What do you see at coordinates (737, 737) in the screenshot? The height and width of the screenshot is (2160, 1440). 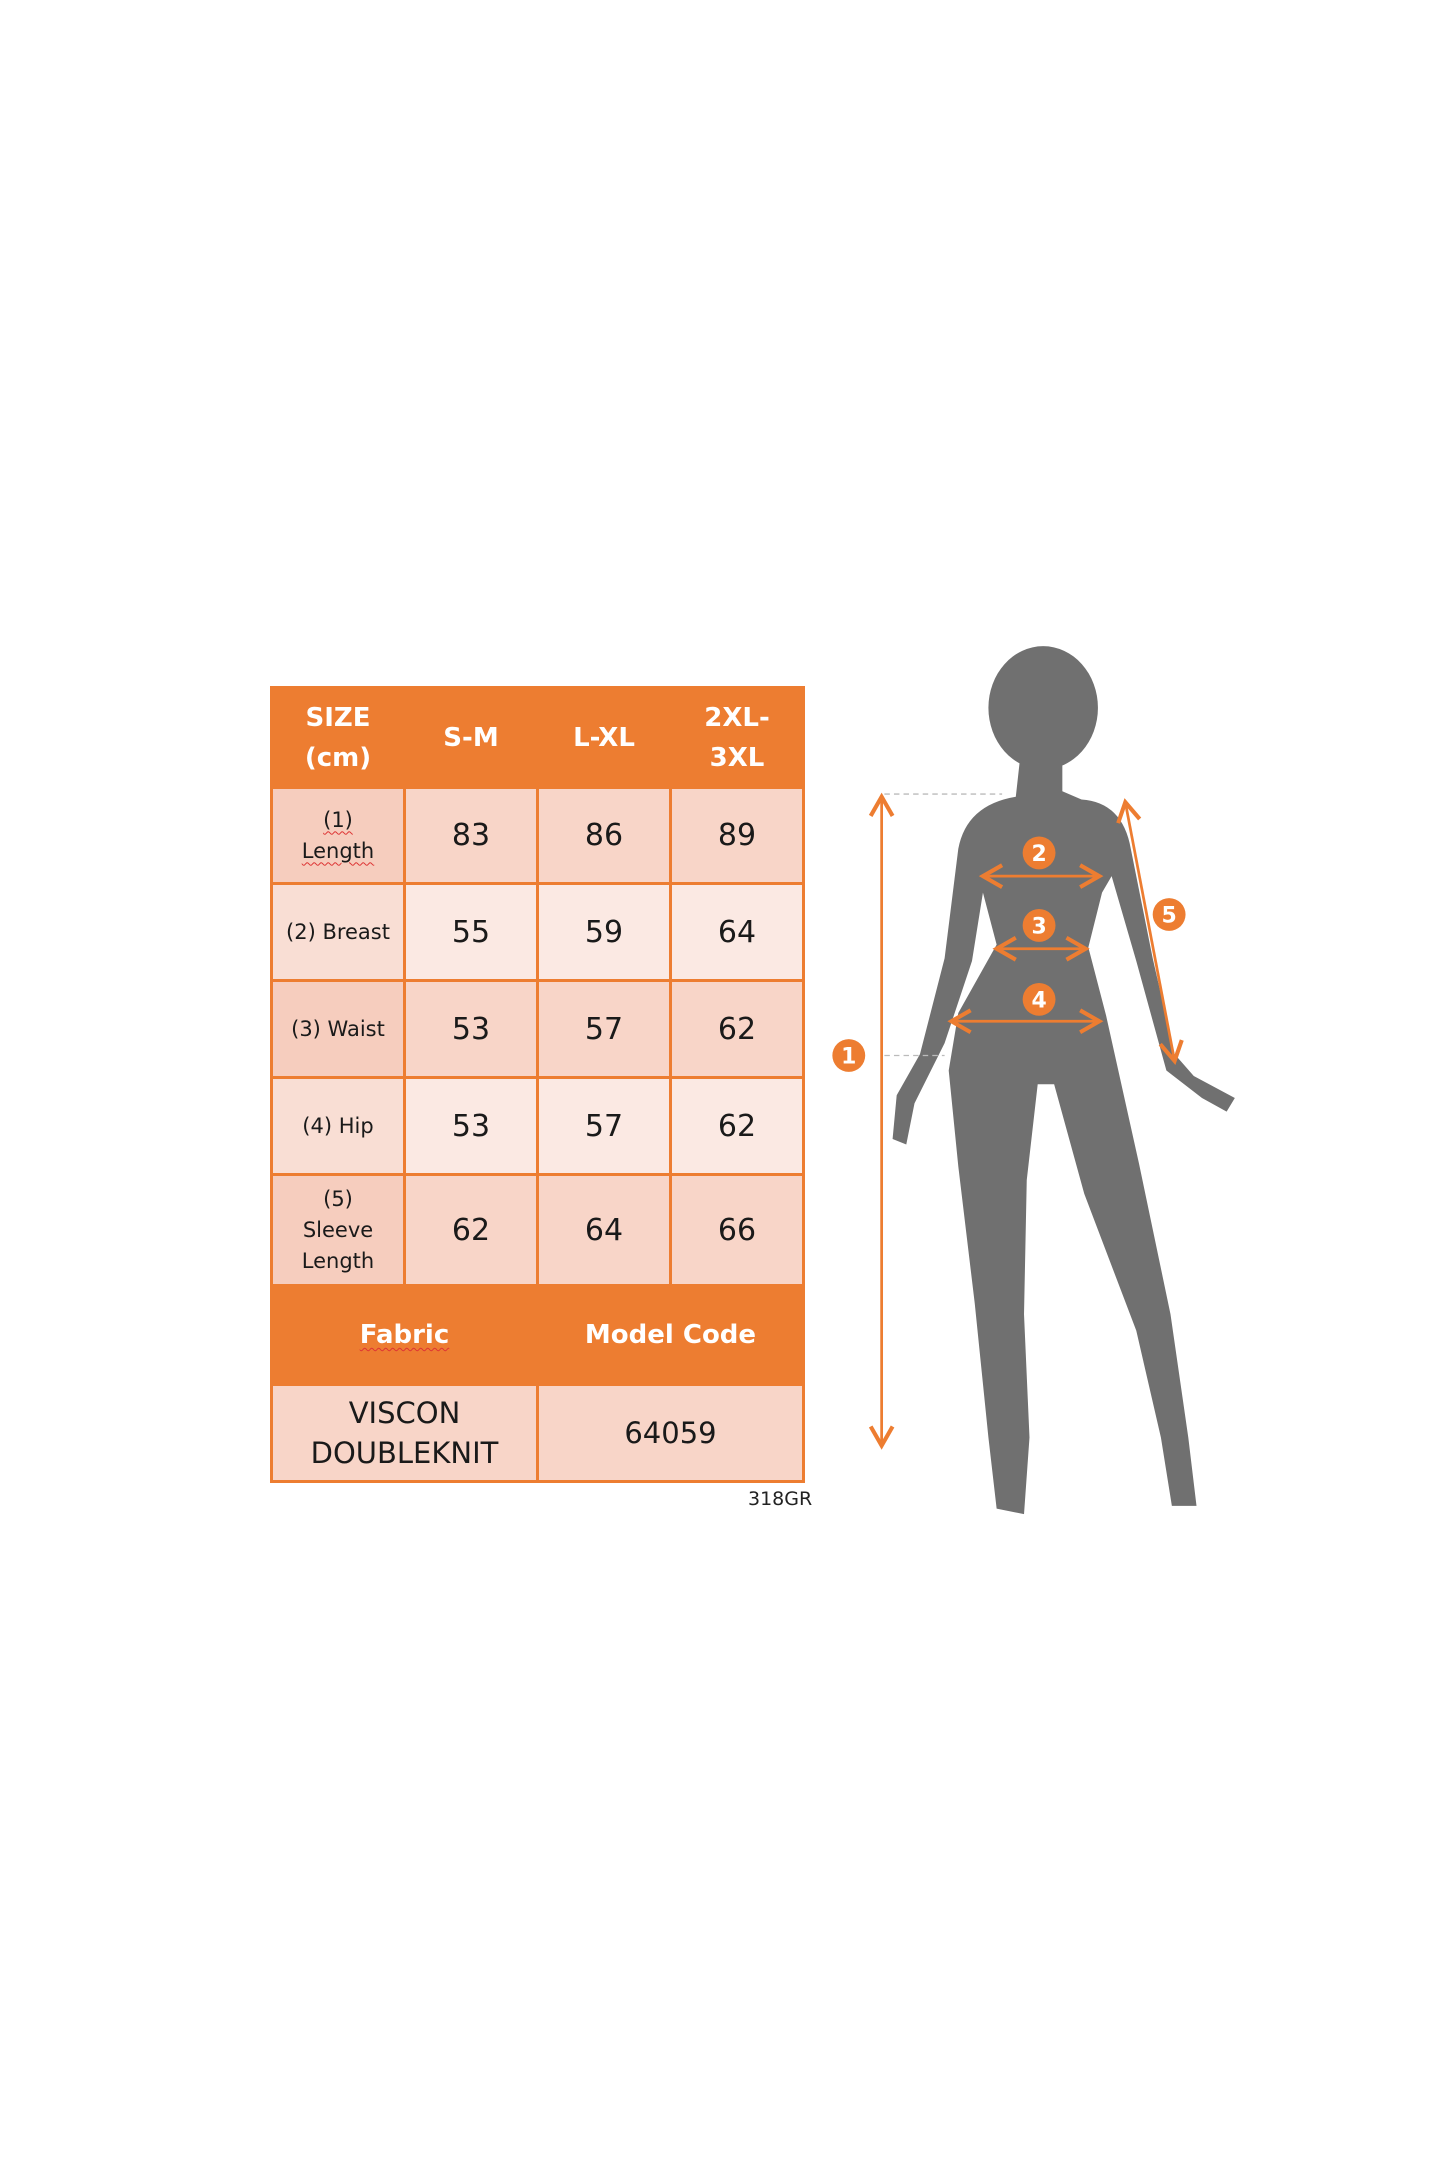 I see `header-2xl-3xl: 2XL- 3XL` at bounding box center [737, 737].